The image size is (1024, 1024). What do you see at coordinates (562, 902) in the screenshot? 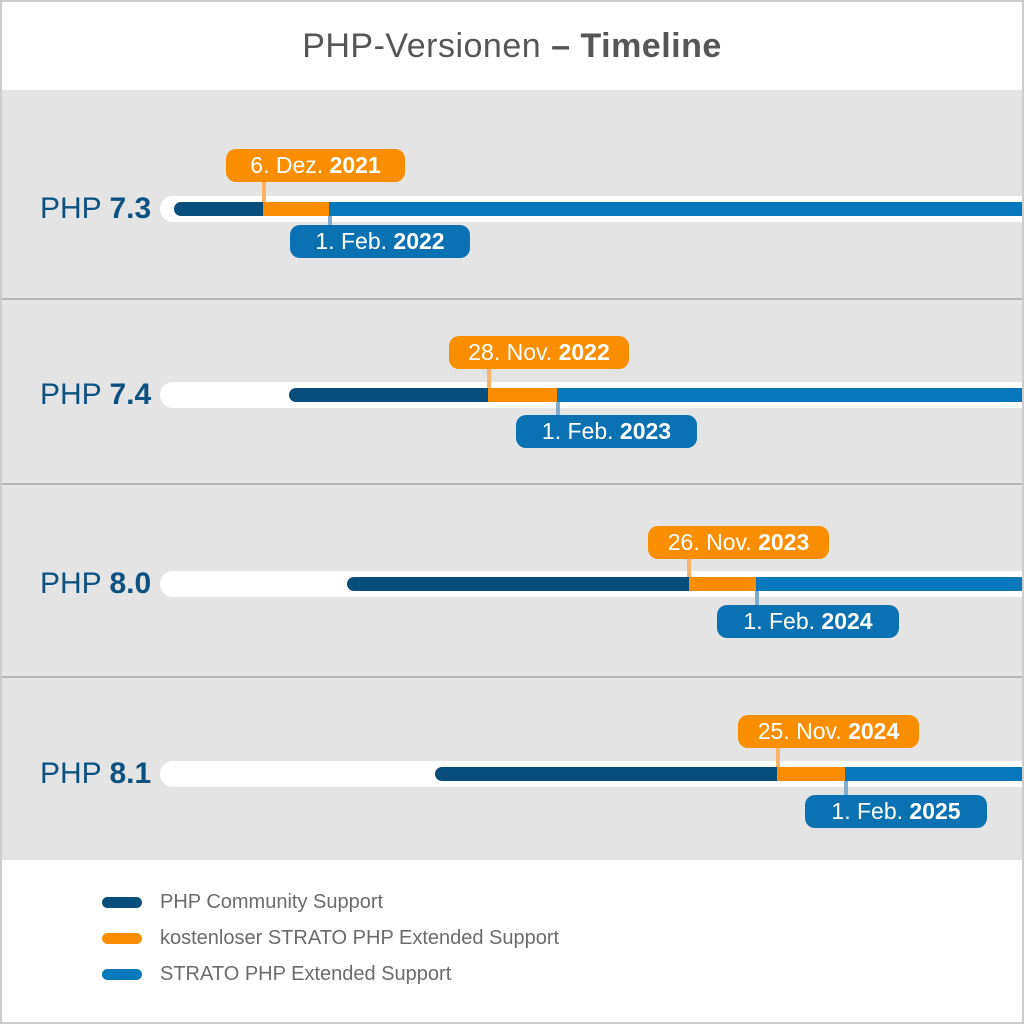
I see `legend-item: PHP Community Support` at bounding box center [562, 902].